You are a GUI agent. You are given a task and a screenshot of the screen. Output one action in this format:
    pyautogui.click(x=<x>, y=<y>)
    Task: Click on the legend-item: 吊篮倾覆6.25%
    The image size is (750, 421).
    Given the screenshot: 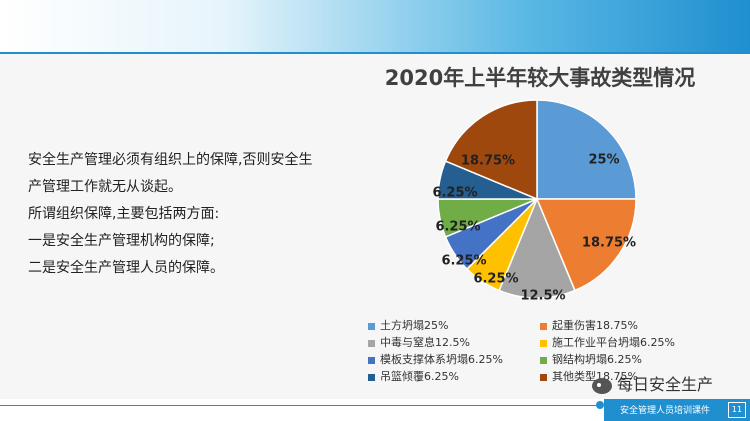 What is the action you would take?
    pyautogui.click(x=413, y=376)
    